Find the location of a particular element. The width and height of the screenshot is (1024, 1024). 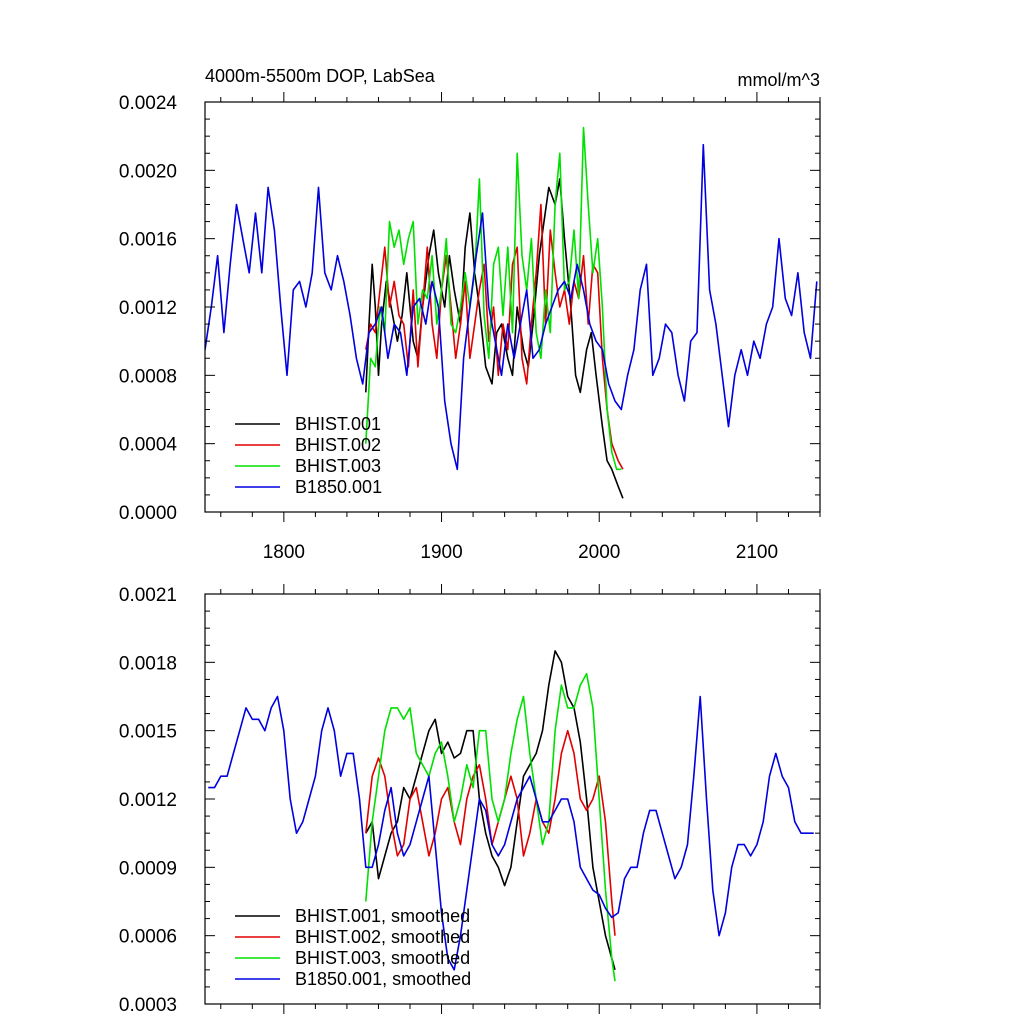

legend-label: BHIST.002, smoothed is located at coordinates (382, 937).